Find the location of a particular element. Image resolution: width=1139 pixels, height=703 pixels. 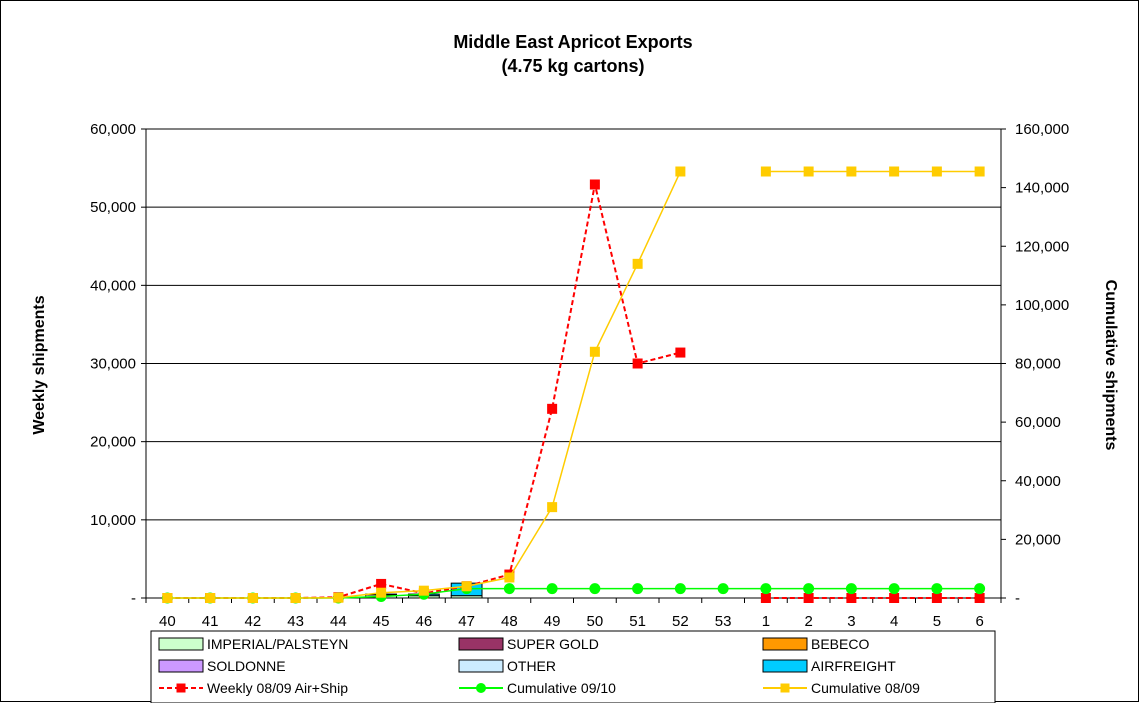

legend-marker-weekly-08-09-air-ship is located at coordinates (181, 688).